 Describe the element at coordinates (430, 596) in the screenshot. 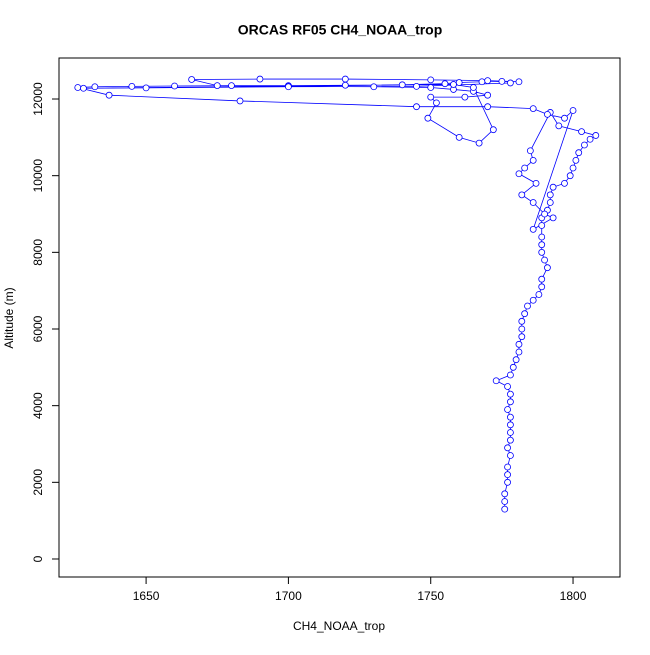

I see `x-tick-label: 1750` at that location.